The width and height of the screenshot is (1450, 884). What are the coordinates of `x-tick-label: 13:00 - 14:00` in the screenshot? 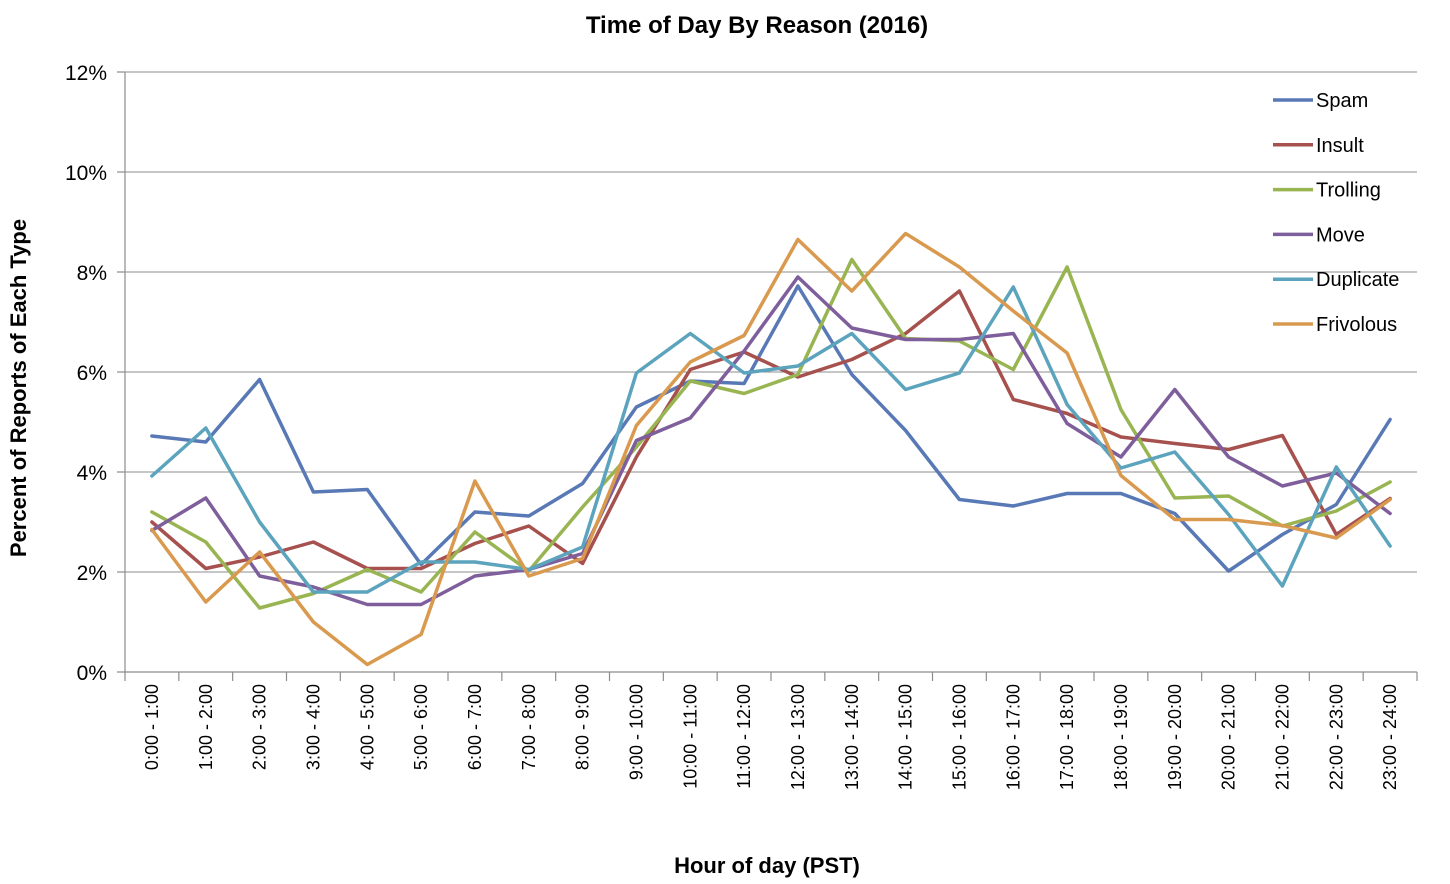 It's located at (852, 737).